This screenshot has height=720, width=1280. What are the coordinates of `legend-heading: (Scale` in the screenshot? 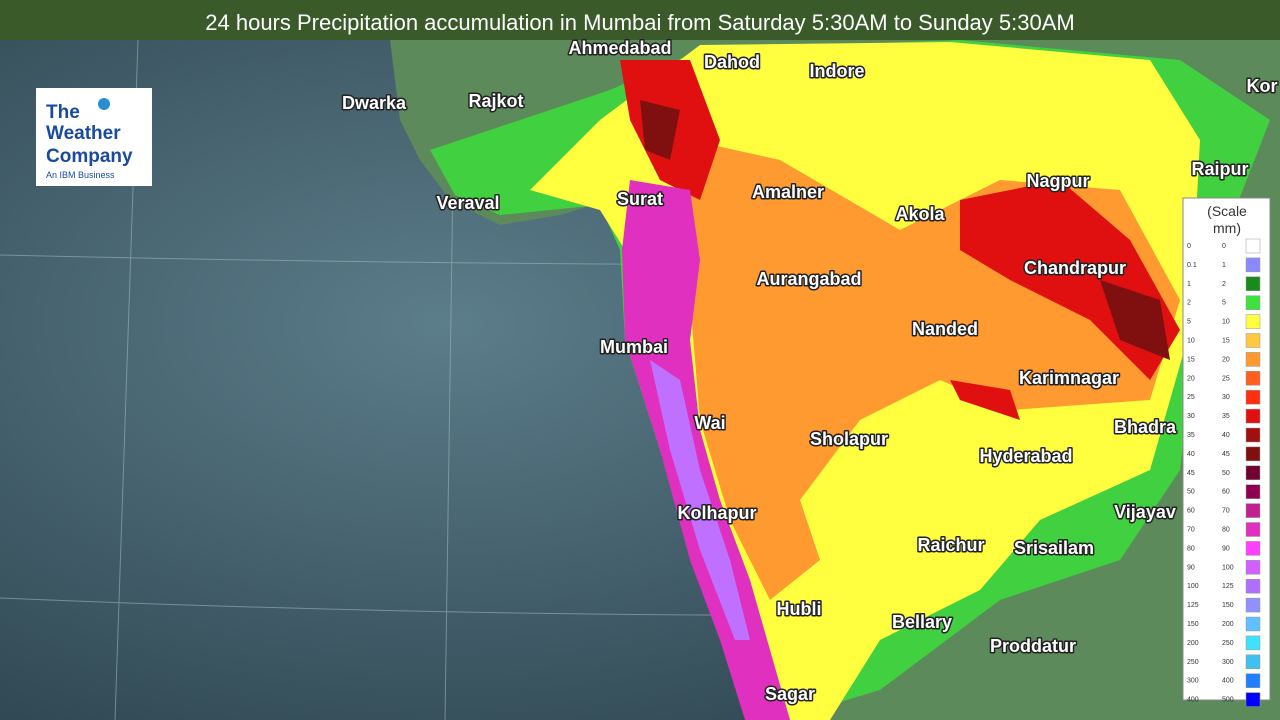 It's located at (1227, 211).